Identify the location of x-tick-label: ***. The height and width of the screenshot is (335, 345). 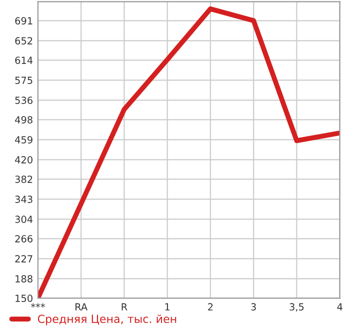
(37, 305).